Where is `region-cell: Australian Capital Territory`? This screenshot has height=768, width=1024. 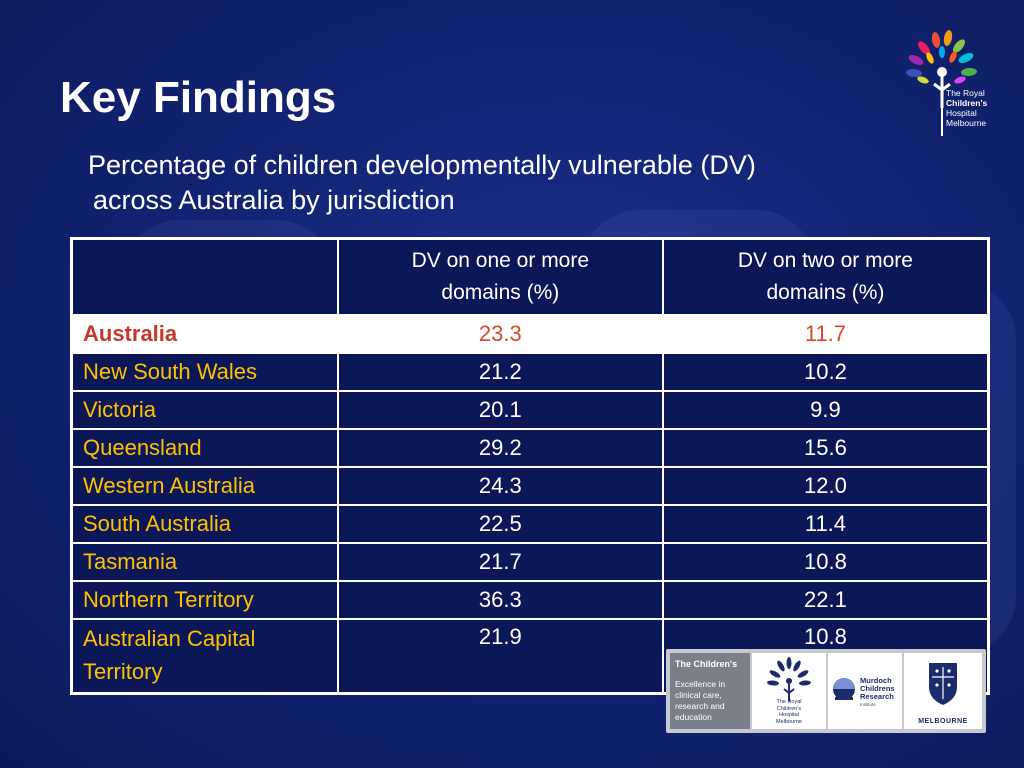
region-cell: Australian Capital Territory is located at coordinates (204, 656).